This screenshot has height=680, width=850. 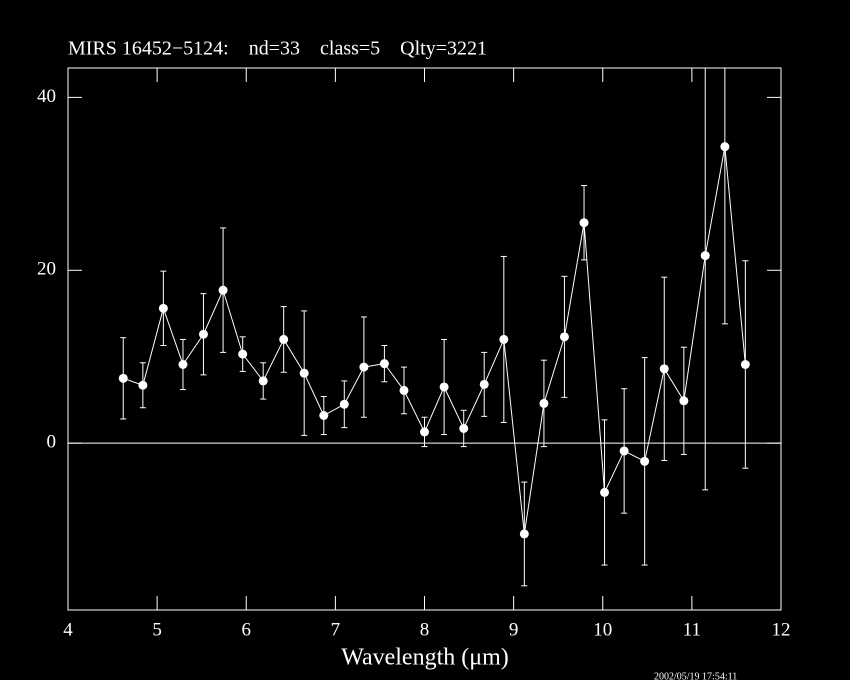 I want to click on x-tick-label: 4, so click(x=68, y=629).